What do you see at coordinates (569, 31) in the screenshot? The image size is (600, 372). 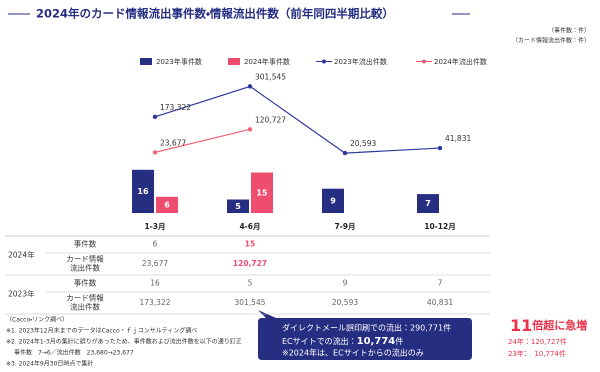 I see `unit-note: （事件数：件）` at bounding box center [569, 31].